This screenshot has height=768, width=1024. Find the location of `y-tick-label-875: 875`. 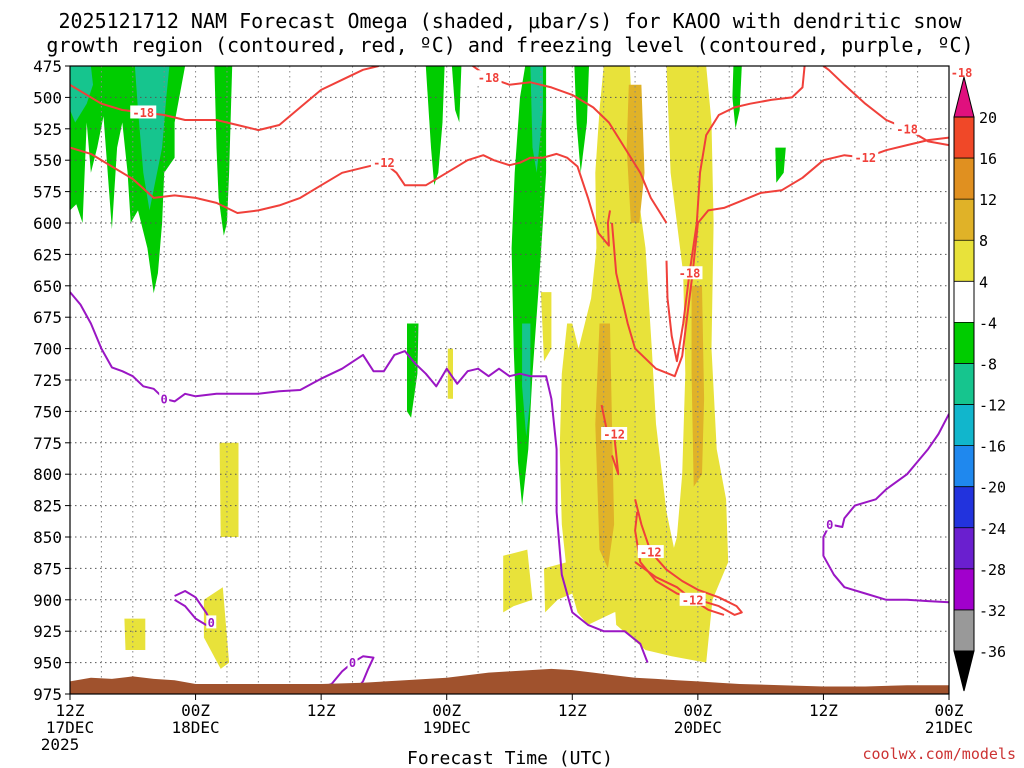

y-tick-label-875: 875 is located at coordinates (47, 568).